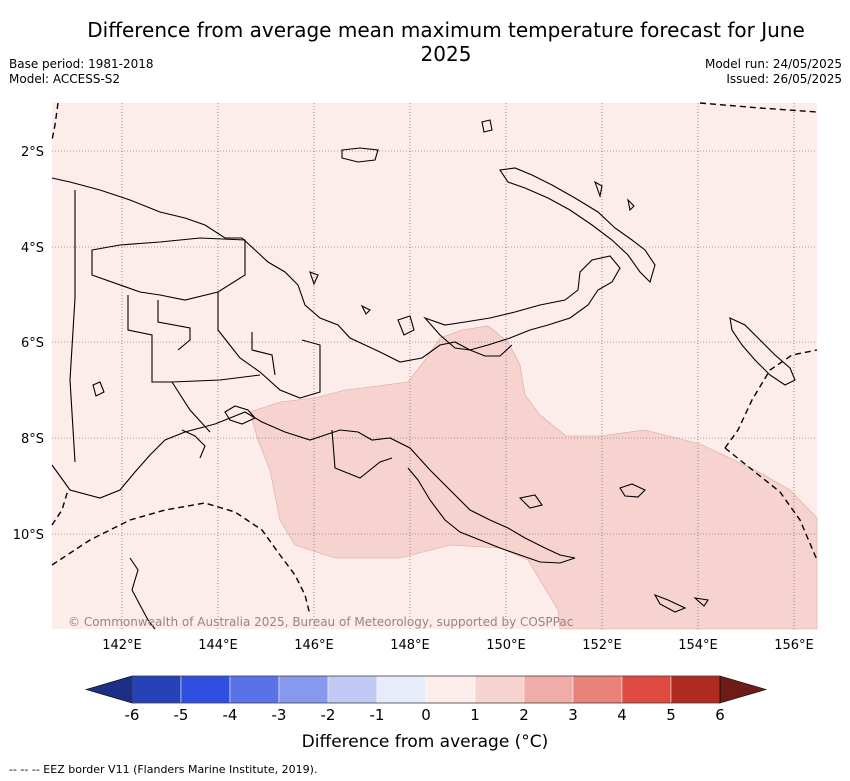  I want to click on colorbar-tick-label: 2, so click(524, 715).